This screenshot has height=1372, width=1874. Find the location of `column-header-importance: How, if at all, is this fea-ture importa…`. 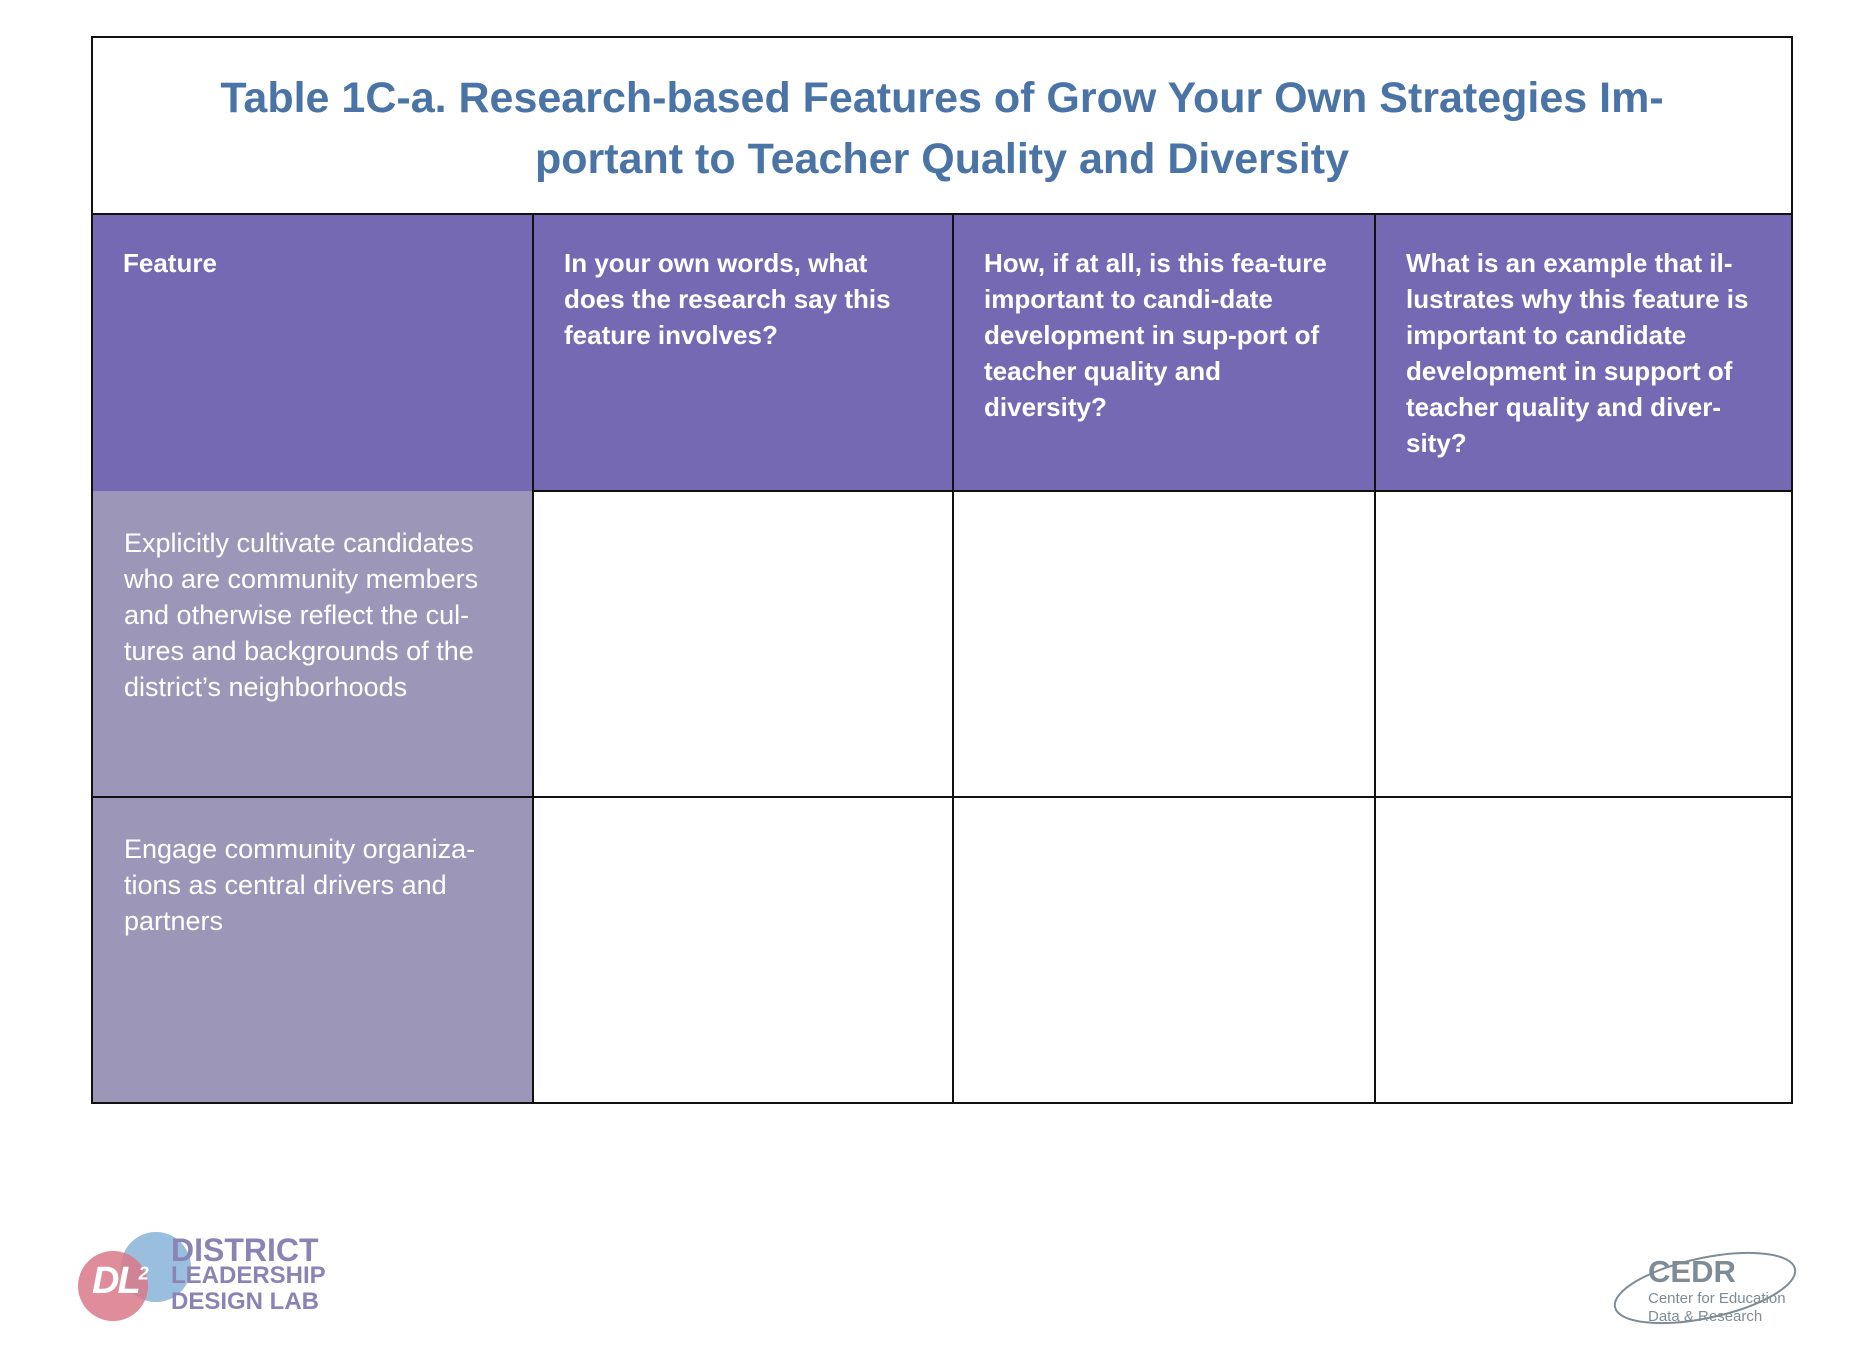

column-header-importance: How, if at all, is this fea-ture importa… is located at coordinates (1164, 353).